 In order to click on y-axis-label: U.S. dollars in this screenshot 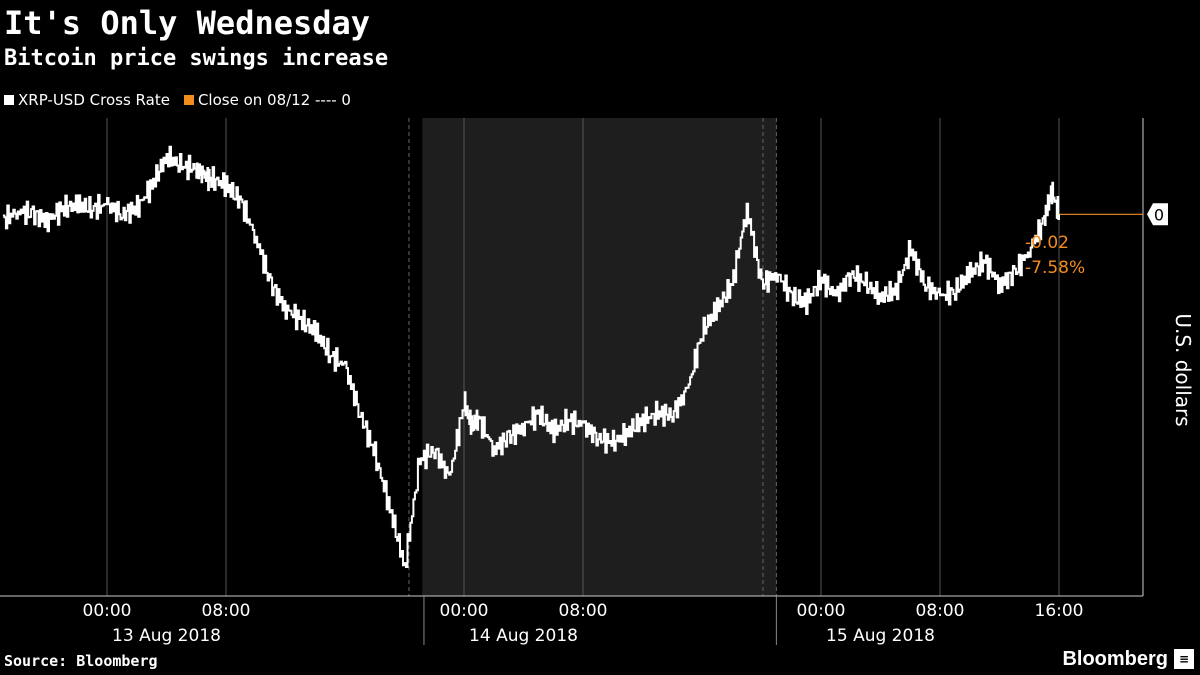, I will do `click(1183, 369)`.